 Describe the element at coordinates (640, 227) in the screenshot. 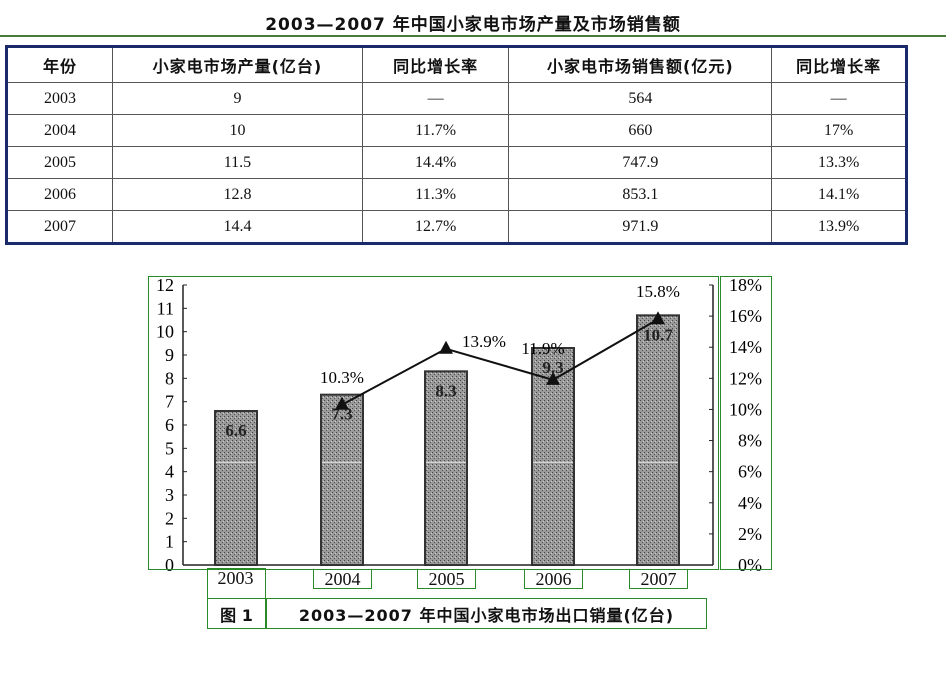

I see `table-cell: 971.9` at that location.